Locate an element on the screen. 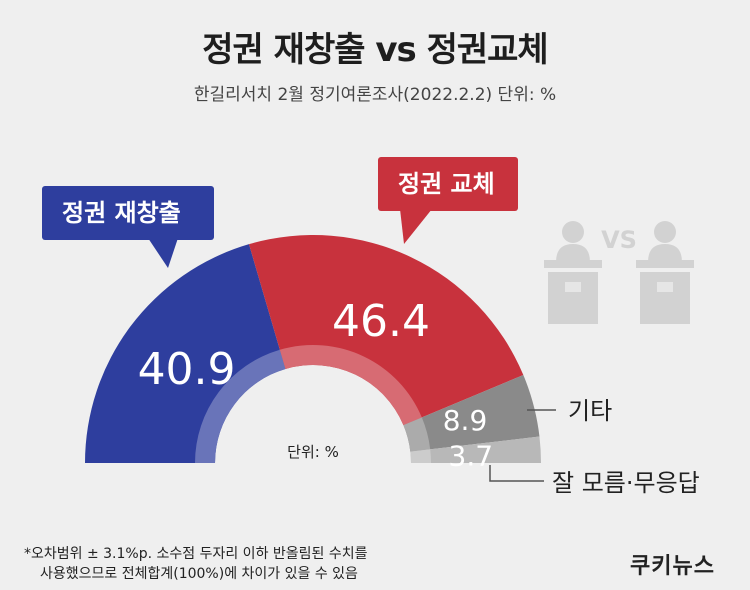 The height and width of the screenshot is (590, 750). chart-value-labels: 40.9 46.4 8.93.7 is located at coordinates (316, 384).